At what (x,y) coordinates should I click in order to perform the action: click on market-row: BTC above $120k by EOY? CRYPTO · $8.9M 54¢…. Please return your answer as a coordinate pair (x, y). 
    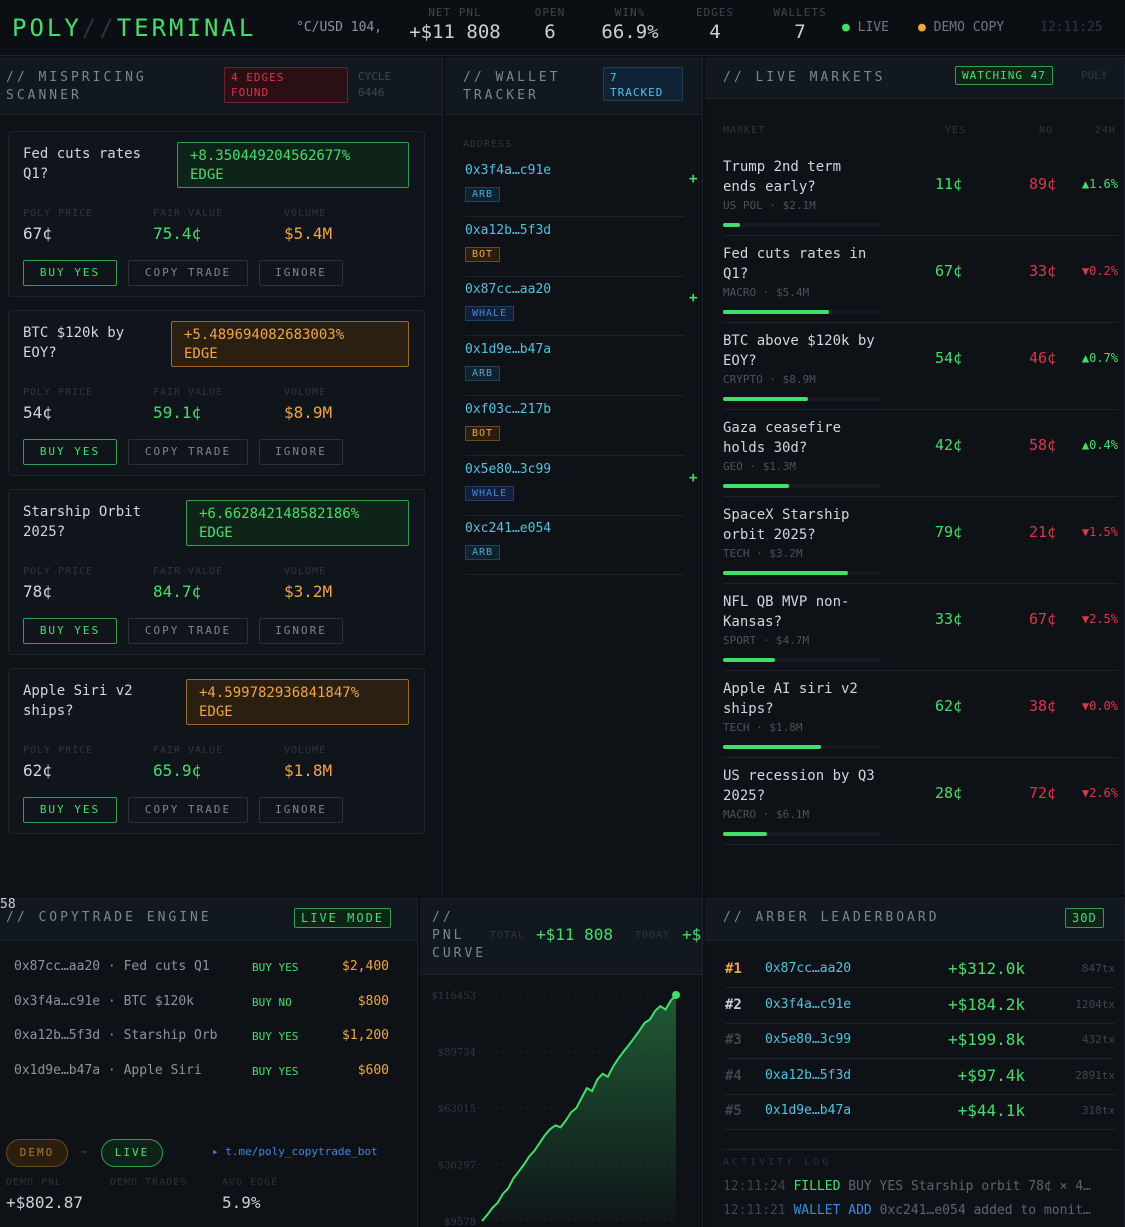
    Looking at the image, I should click on (920, 366).